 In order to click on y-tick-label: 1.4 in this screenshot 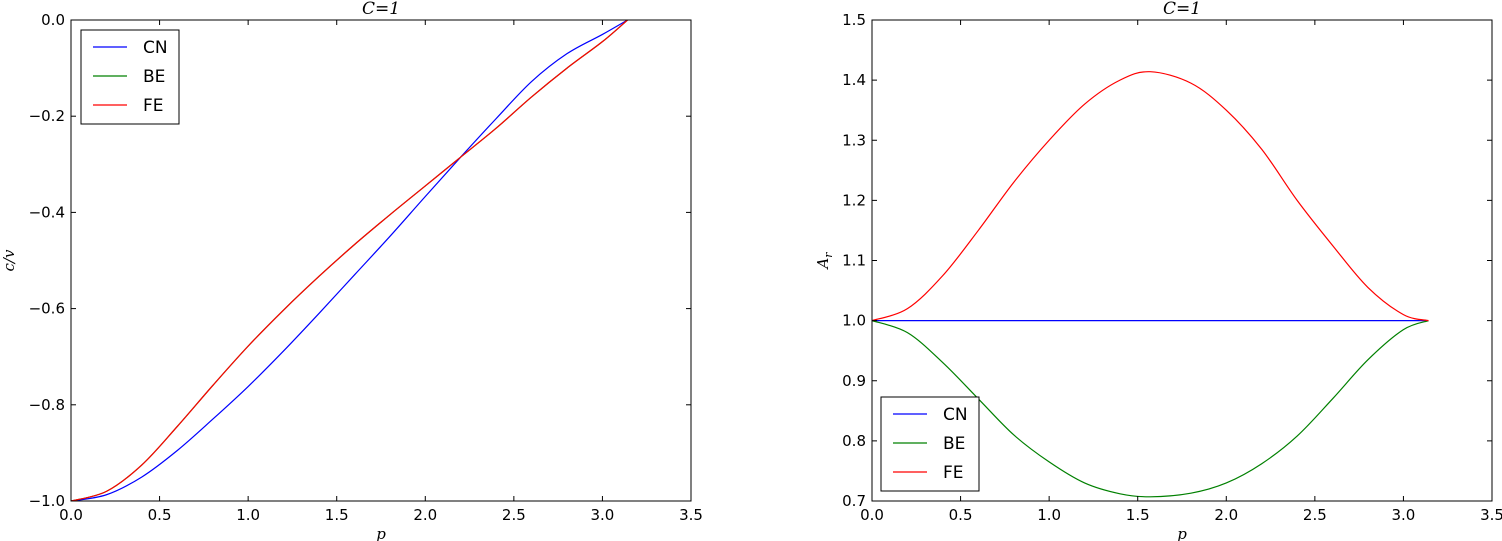, I will do `click(854, 80)`.